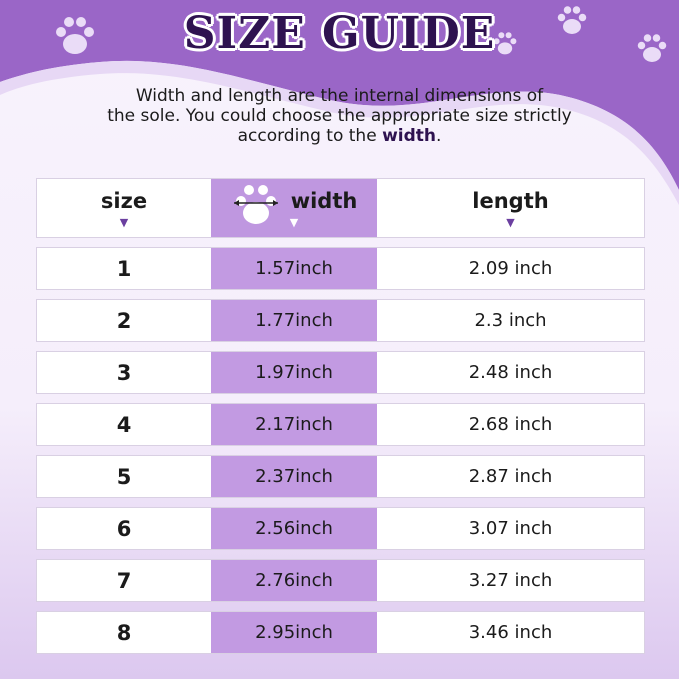  What do you see at coordinates (124, 208) in the screenshot?
I see `header-size: size ▼` at bounding box center [124, 208].